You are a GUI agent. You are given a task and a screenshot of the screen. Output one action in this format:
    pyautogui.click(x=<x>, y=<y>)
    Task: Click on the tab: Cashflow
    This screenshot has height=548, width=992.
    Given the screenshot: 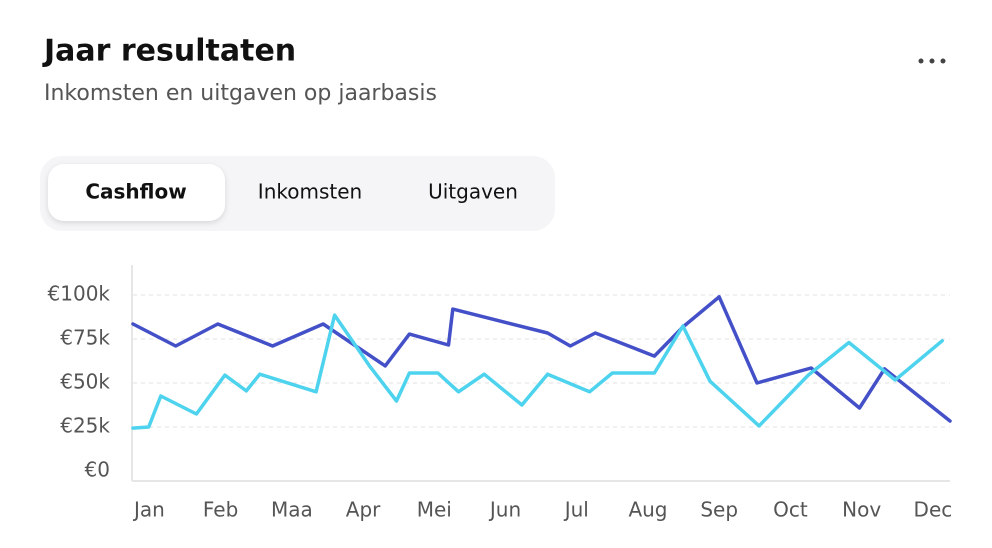 What is the action you would take?
    pyautogui.click(x=135, y=192)
    